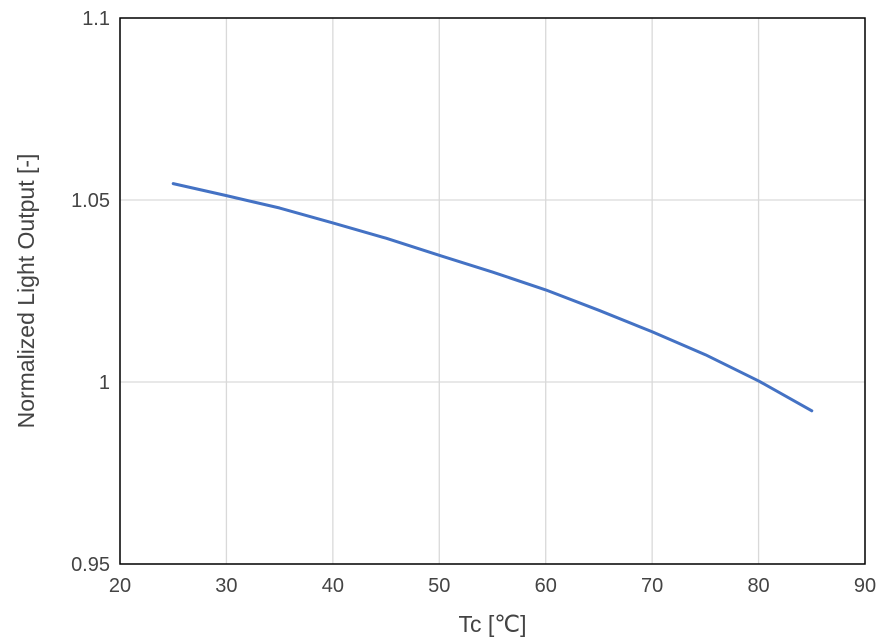 The height and width of the screenshot is (641, 880). Describe the element at coordinates (120, 586) in the screenshot. I see `x-tick-label: 20` at that location.